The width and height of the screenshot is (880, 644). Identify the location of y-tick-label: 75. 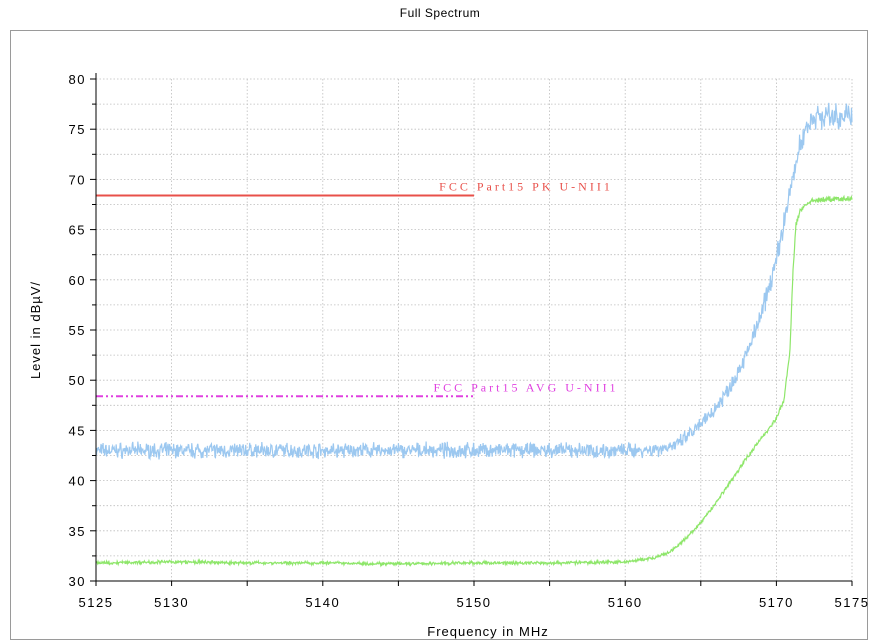
(77, 129).